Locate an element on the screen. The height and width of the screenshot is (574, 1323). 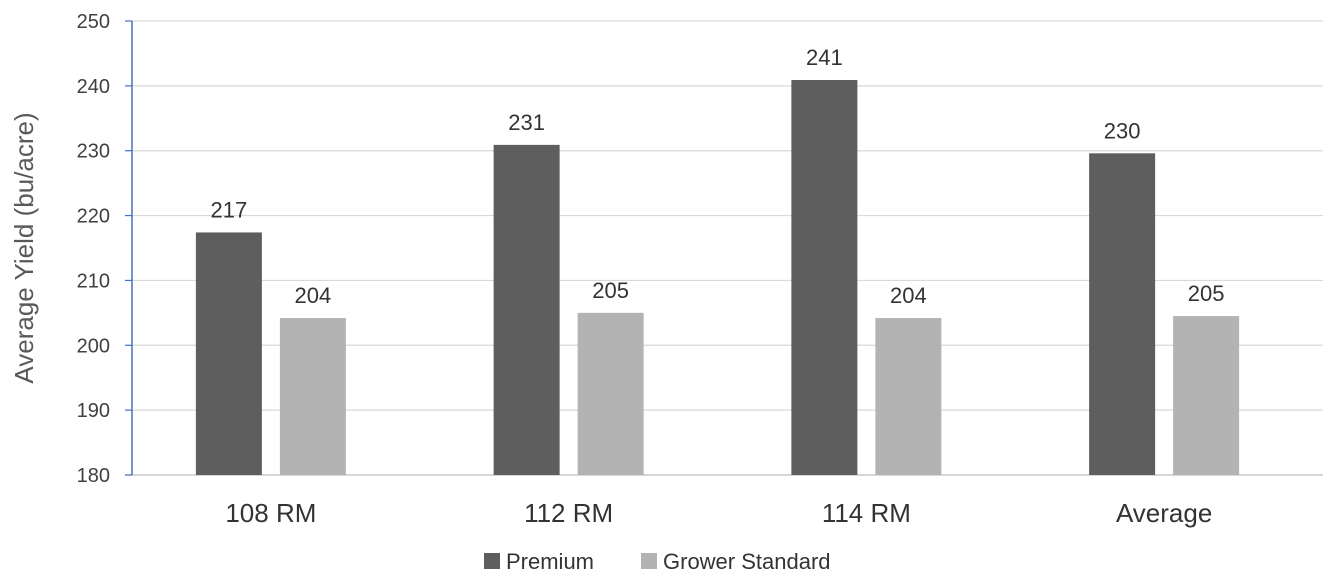
x-category-label: 112 RM is located at coordinates (568, 513).